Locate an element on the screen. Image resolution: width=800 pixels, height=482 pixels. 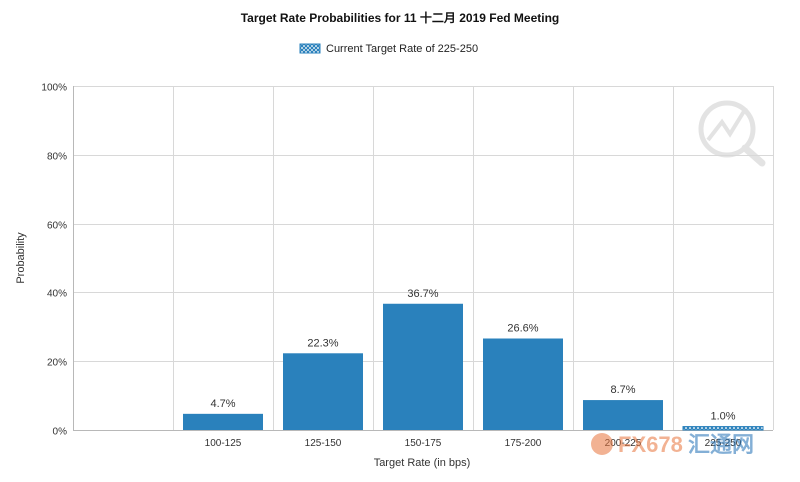
watermark-brand-icon is located at coordinates (602, 444).